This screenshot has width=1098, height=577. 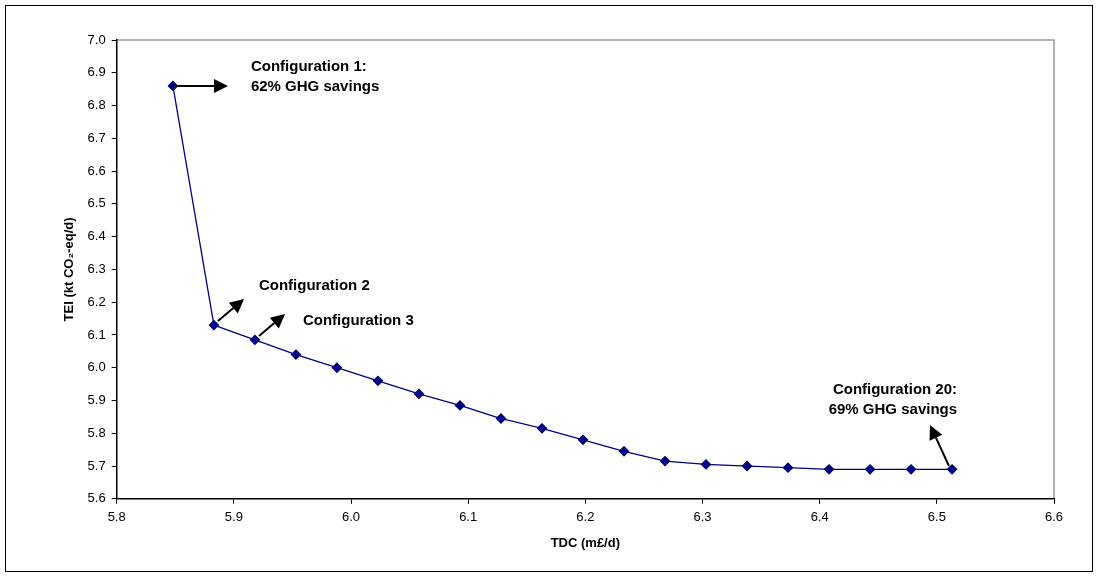 What do you see at coordinates (96, 170) in the screenshot?
I see `y-tick-label: 6.6` at bounding box center [96, 170].